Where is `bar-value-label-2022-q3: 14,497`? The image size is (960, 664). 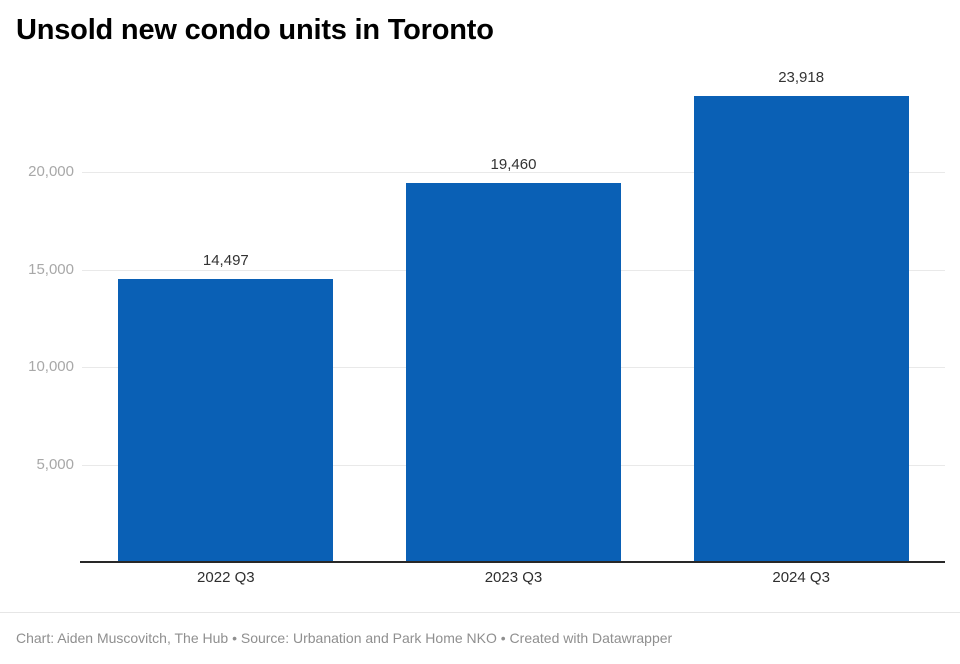 bar-value-label-2022-q3: 14,497 is located at coordinates (225, 261).